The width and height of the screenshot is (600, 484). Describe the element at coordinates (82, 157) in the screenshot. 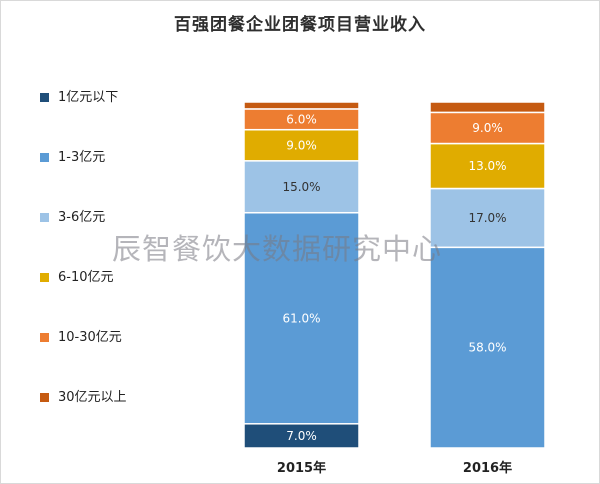

I see `legend-label: 1-3亿元` at that location.